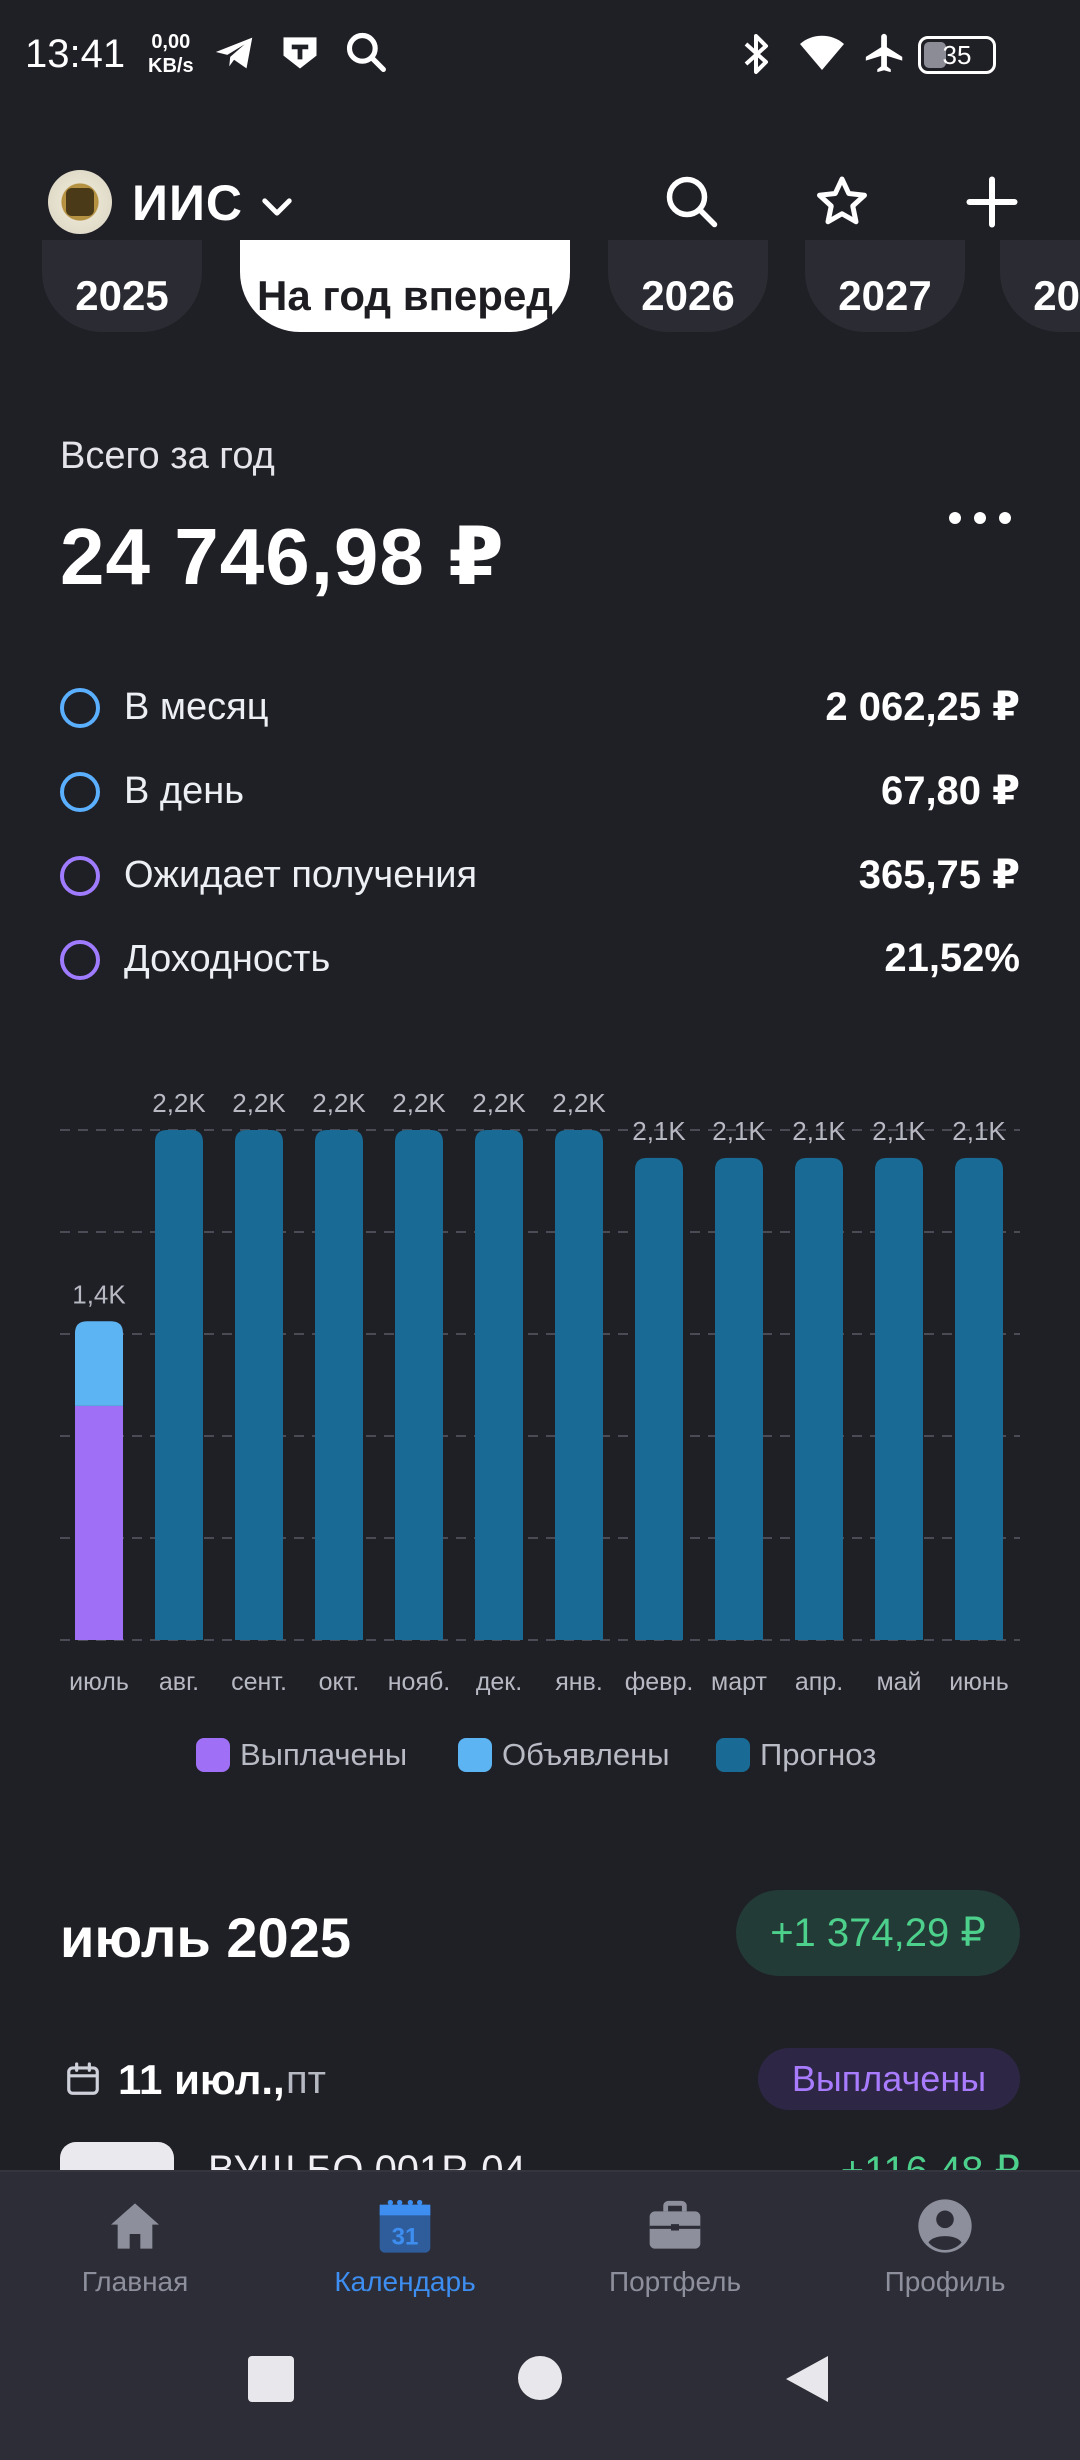 This screenshot has width=1080, height=2460. I want to click on telegram-icon, so click(234, 53).